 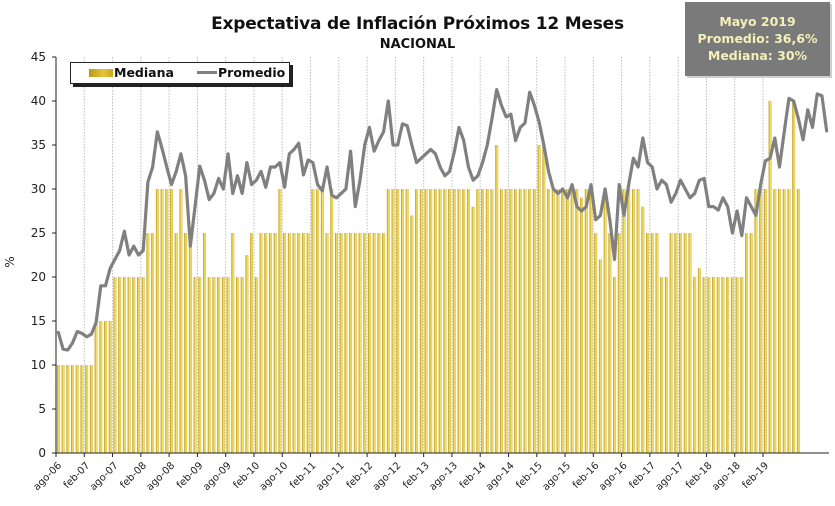 What do you see at coordinates (217, 476) in the screenshot?
I see `x-tick-label: ago-09` at bounding box center [217, 476].